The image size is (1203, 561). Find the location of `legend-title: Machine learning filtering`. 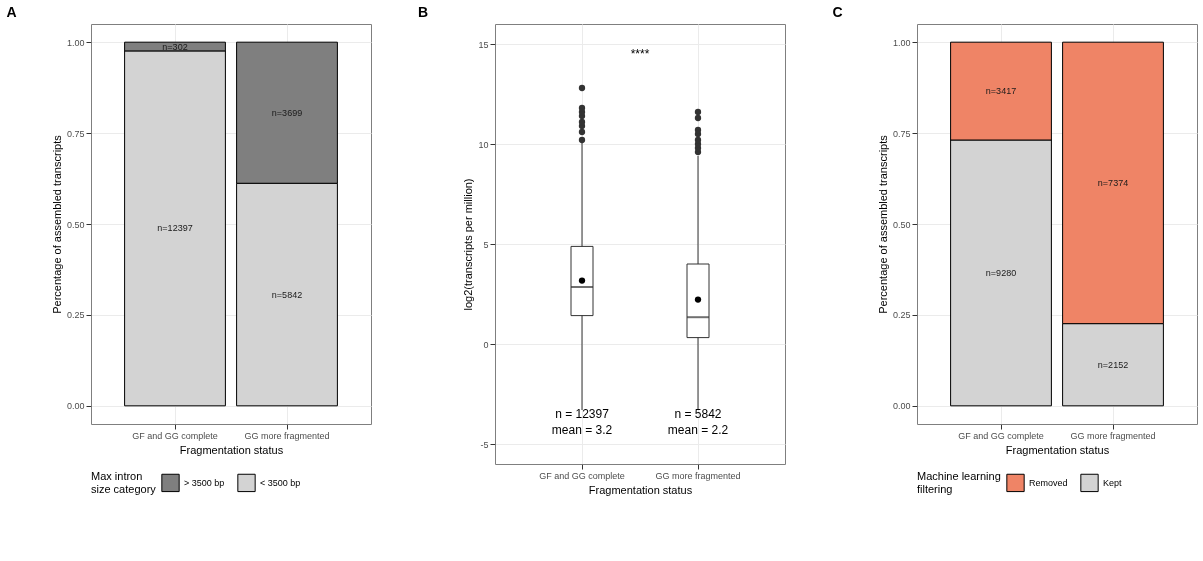

legend-title: Machine learning filtering is located at coordinates (959, 482).